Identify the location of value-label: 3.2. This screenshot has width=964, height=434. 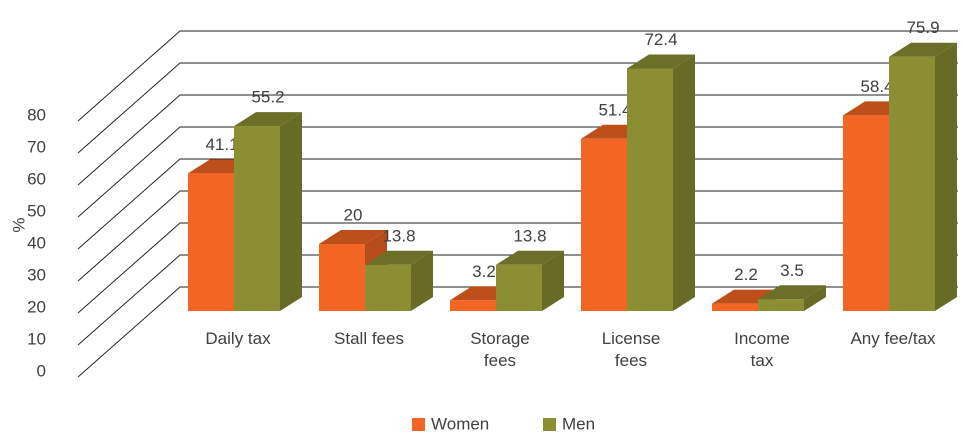
(484, 271).